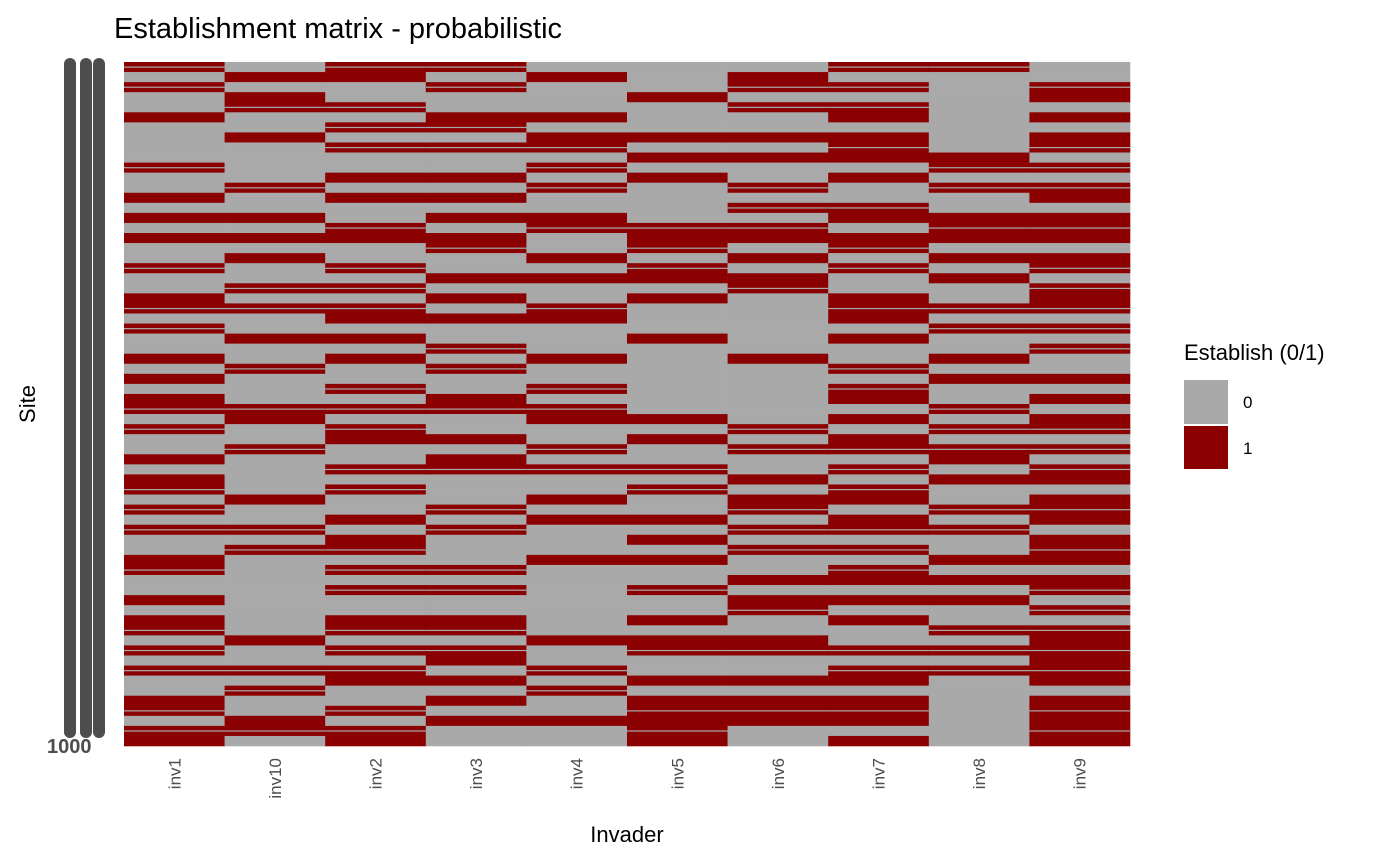 The height and width of the screenshot is (865, 1400). Describe the element at coordinates (476, 773) in the screenshot. I see `x-tick-inv3: inv3` at that location.